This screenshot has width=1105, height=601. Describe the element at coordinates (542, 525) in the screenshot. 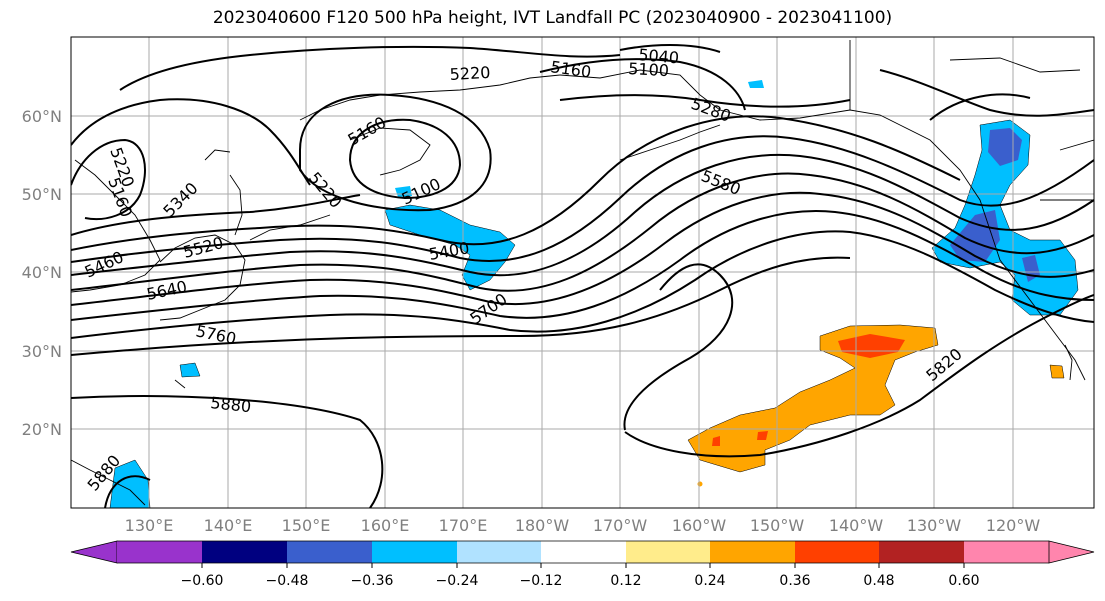

I see `lon-label: 180°W` at that location.